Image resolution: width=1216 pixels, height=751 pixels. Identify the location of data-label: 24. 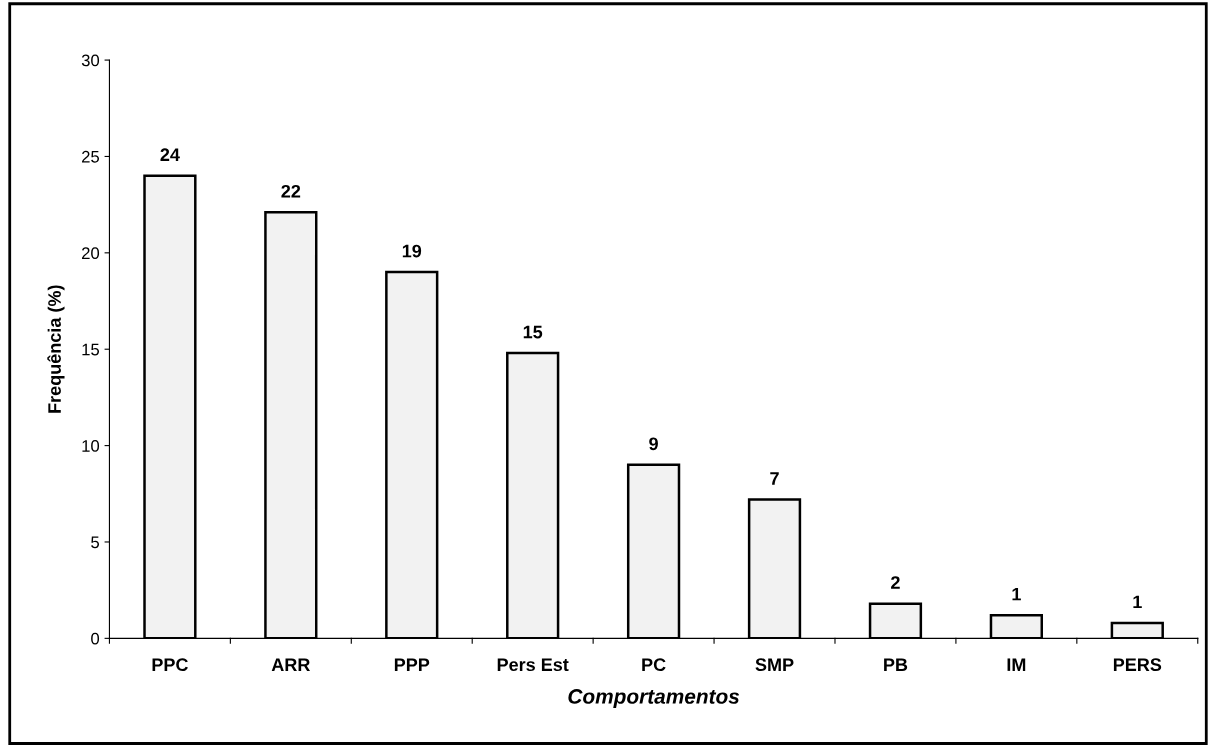
(170, 154).